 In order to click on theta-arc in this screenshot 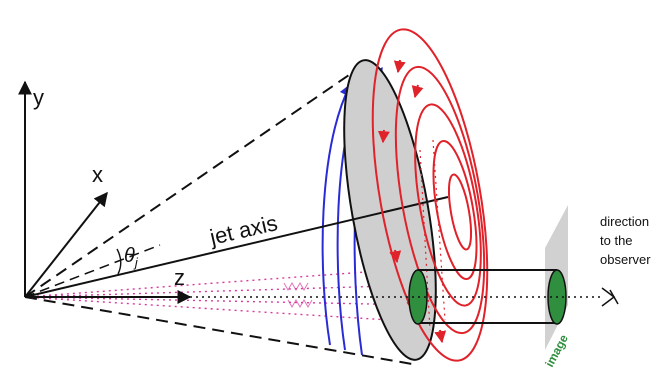, I will do `click(119, 261)`.